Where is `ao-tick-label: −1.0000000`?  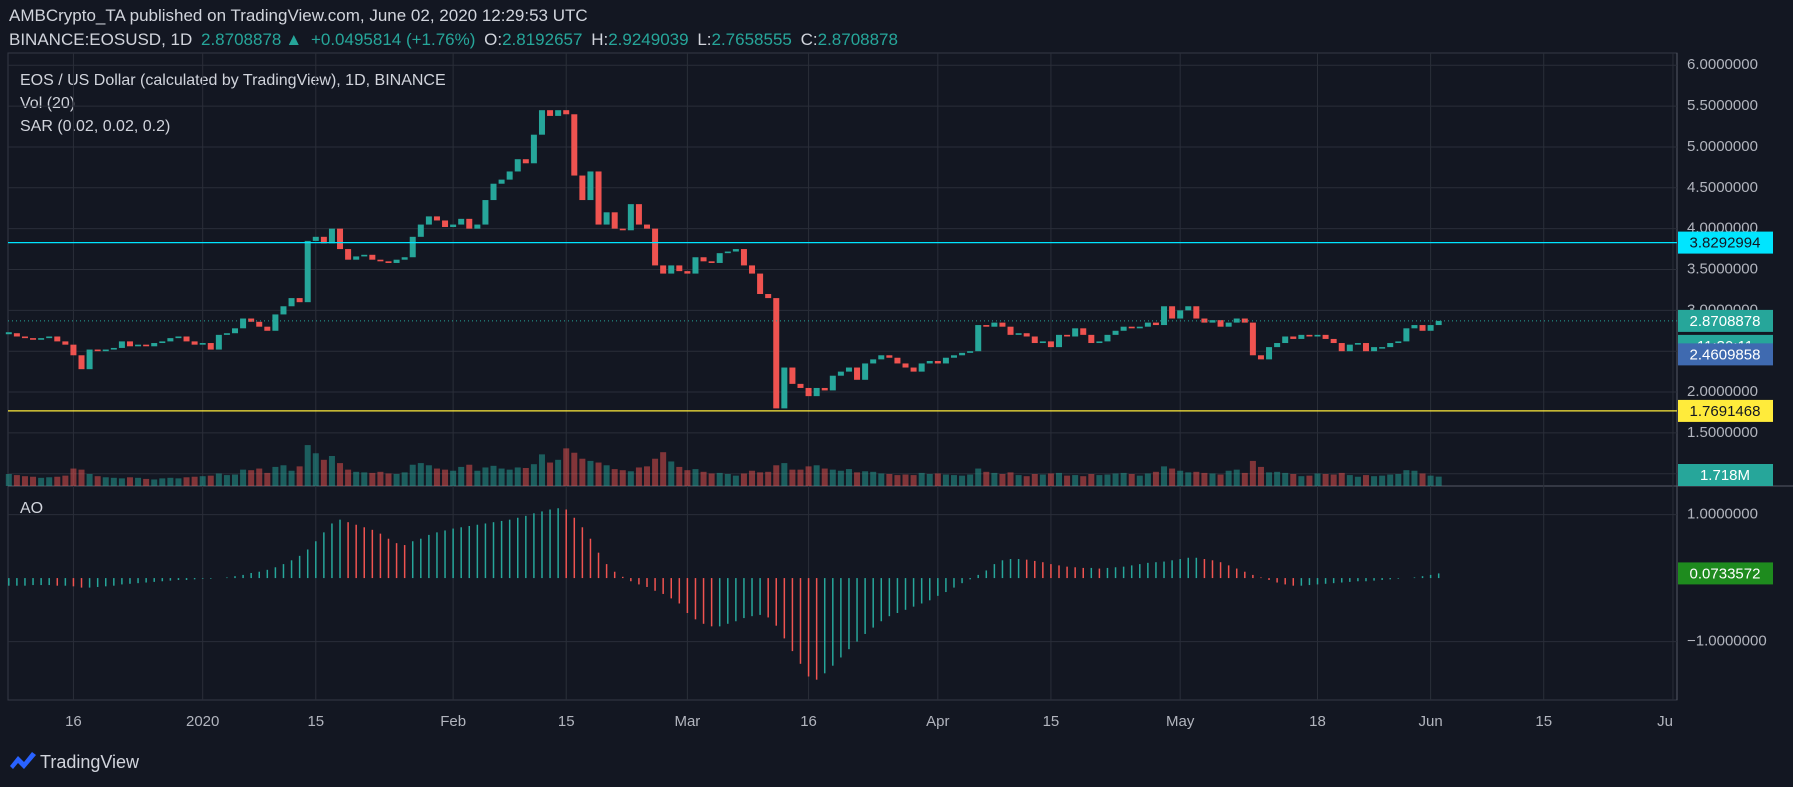 ao-tick-label: −1.0000000 is located at coordinates (1727, 641).